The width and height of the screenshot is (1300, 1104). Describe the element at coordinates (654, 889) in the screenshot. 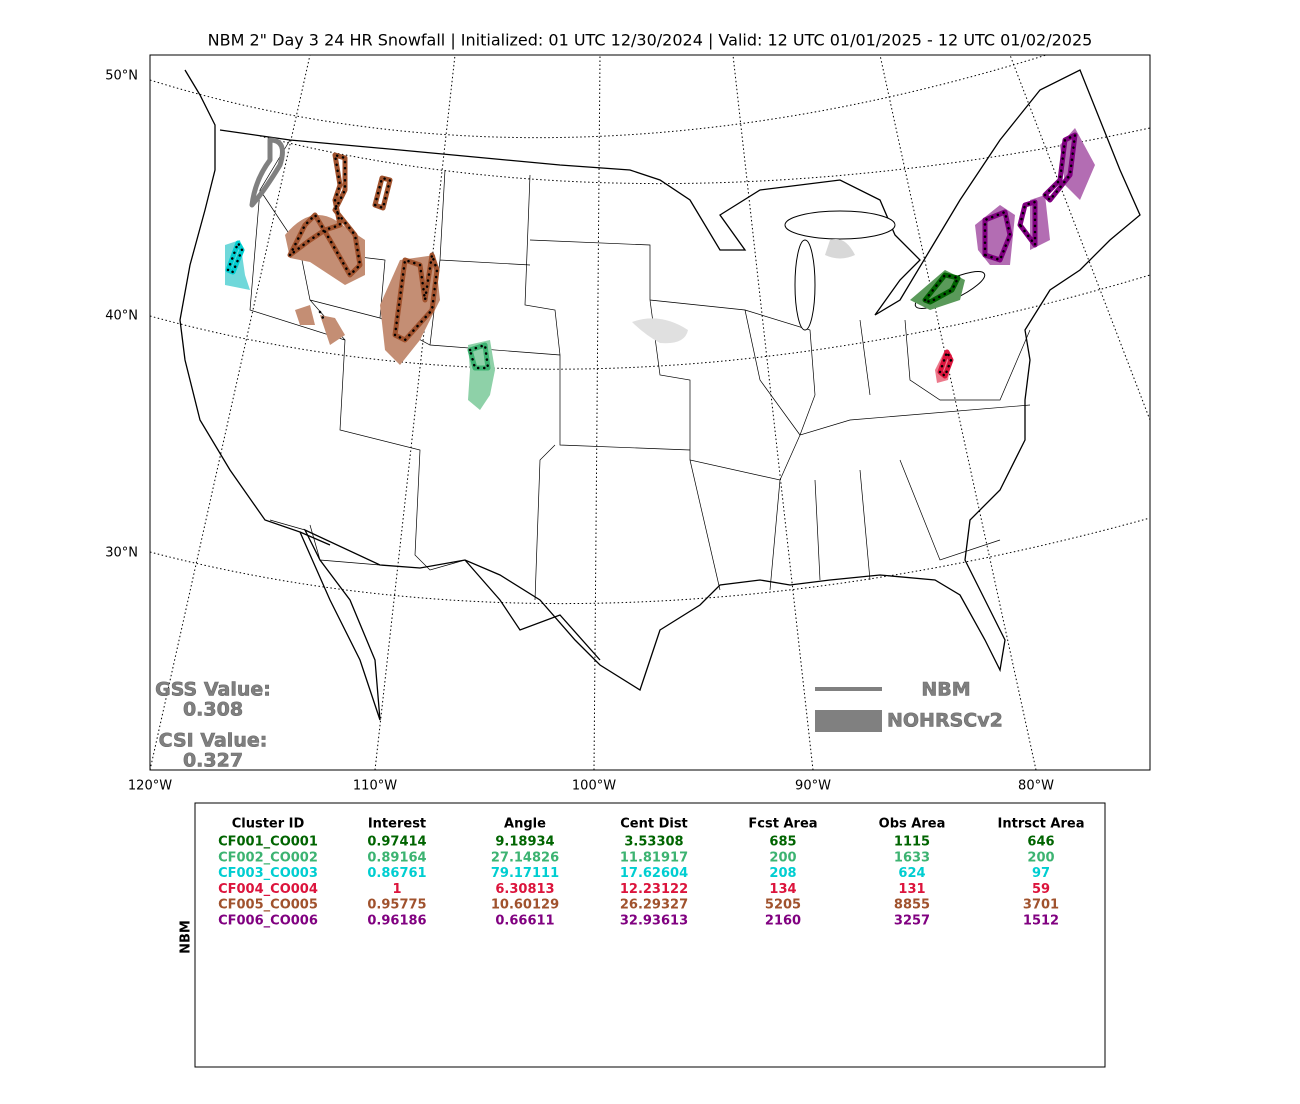

I see `table-cell: 12.23122` at that location.